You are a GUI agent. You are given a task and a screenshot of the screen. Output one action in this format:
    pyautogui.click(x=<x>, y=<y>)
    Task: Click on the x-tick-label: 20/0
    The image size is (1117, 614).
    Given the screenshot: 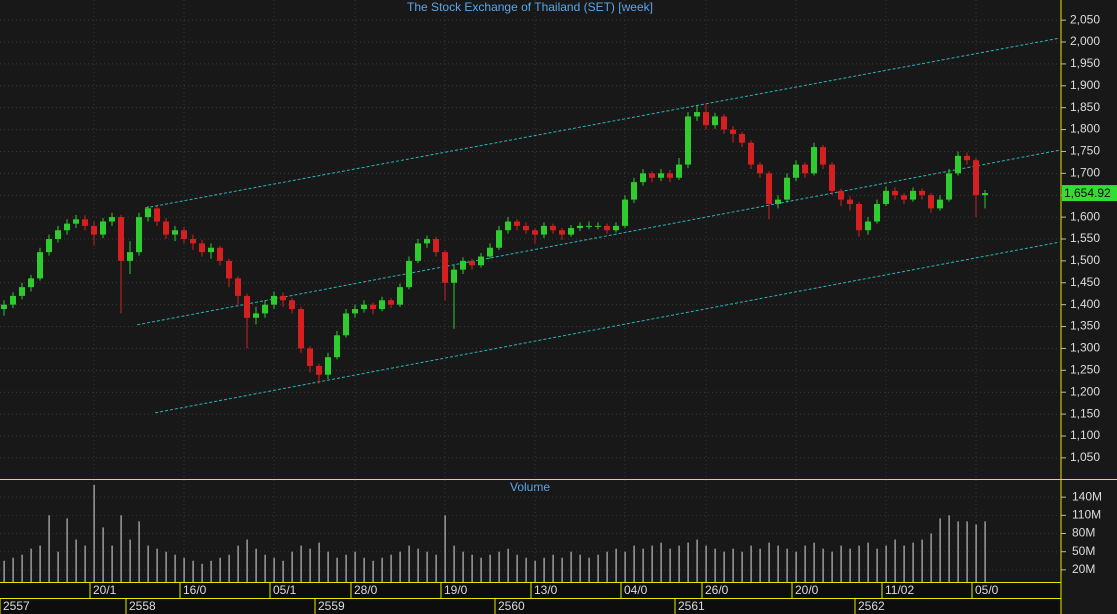 What is the action you would take?
    pyautogui.click(x=807, y=590)
    